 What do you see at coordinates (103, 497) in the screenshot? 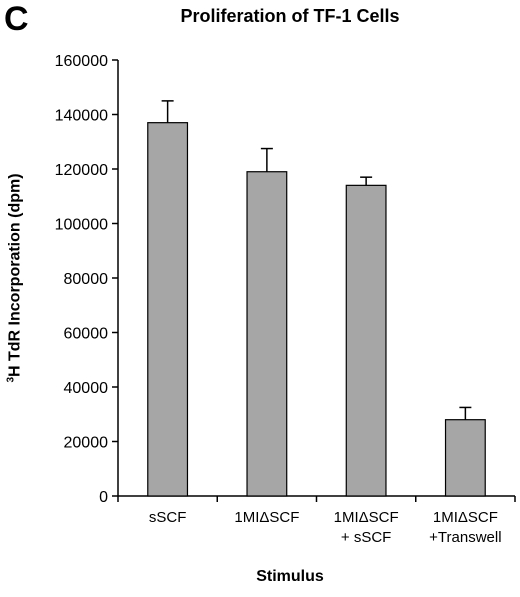
I see `y-tick-label: 0` at bounding box center [103, 497].